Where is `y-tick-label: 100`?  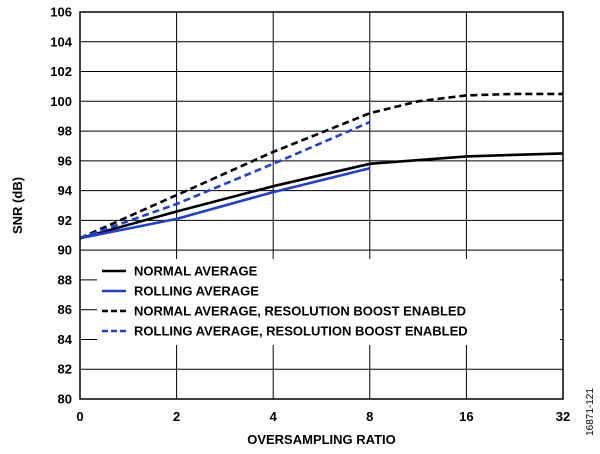 y-tick-label: 100 is located at coordinates (61, 101).